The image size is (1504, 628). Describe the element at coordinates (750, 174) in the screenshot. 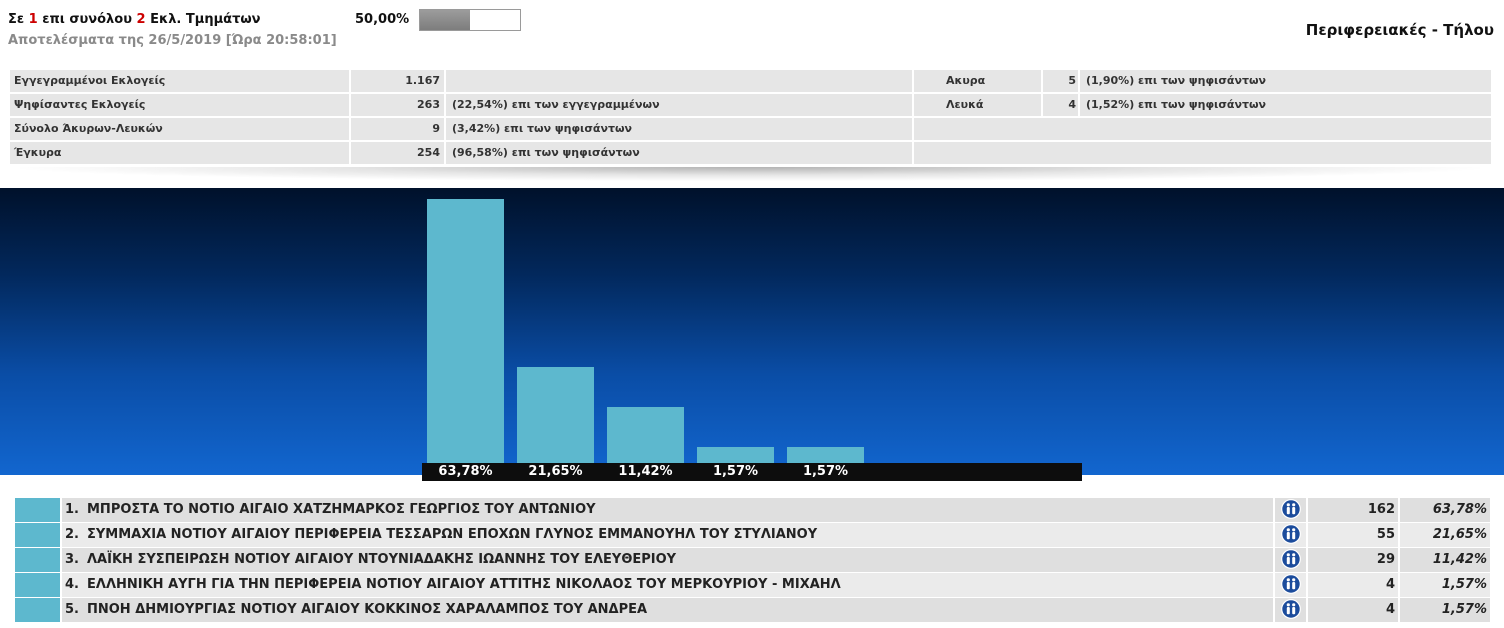

I see `divider-shadow` at that location.